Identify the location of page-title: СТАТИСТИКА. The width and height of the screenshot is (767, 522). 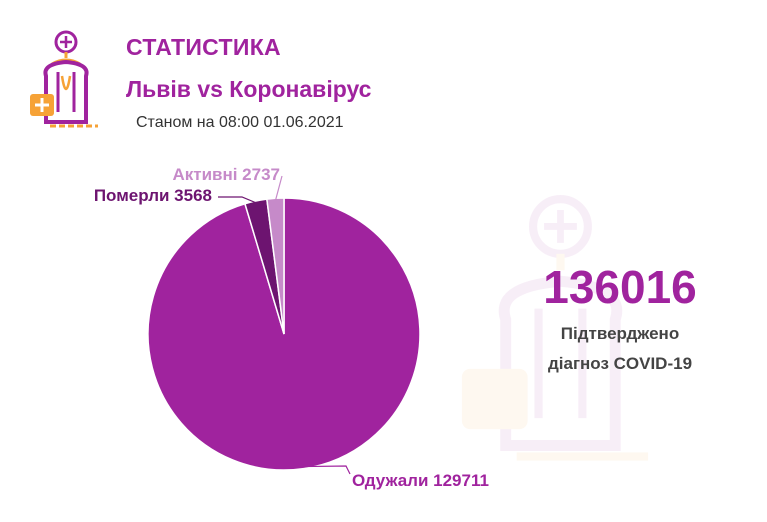
(203, 47).